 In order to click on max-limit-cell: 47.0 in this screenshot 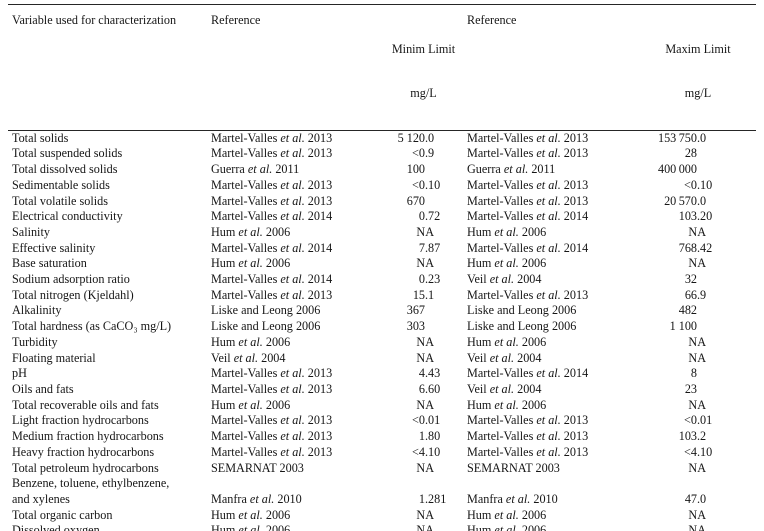, I will do `click(698, 491)`.